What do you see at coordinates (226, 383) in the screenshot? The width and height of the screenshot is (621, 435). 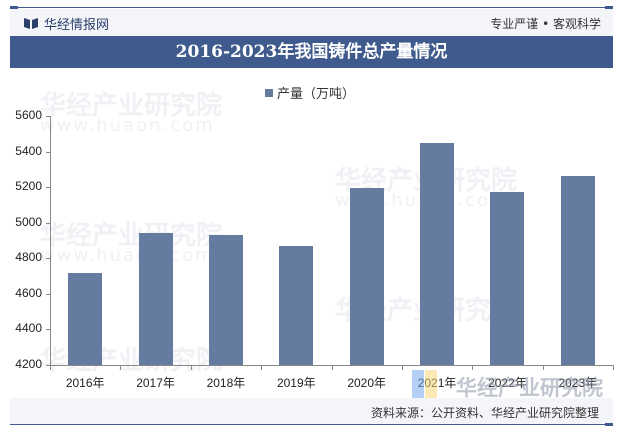 I see `x-tick-label: 2018年` at bounding box center [226, 383].